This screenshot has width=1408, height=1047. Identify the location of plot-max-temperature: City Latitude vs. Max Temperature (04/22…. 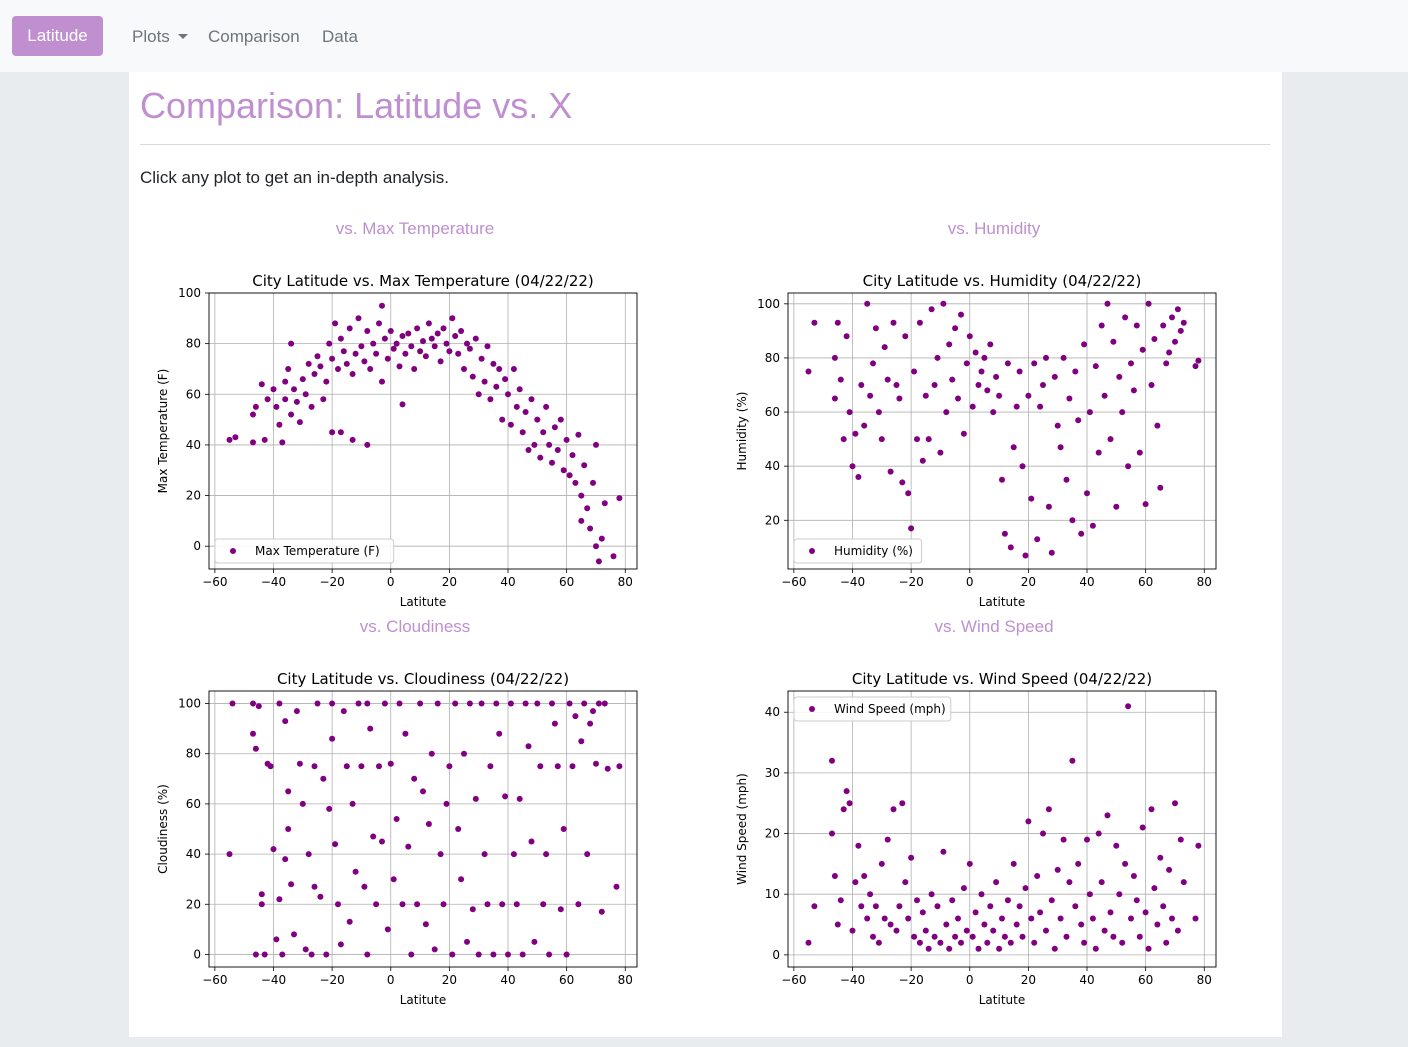
(399, 438).